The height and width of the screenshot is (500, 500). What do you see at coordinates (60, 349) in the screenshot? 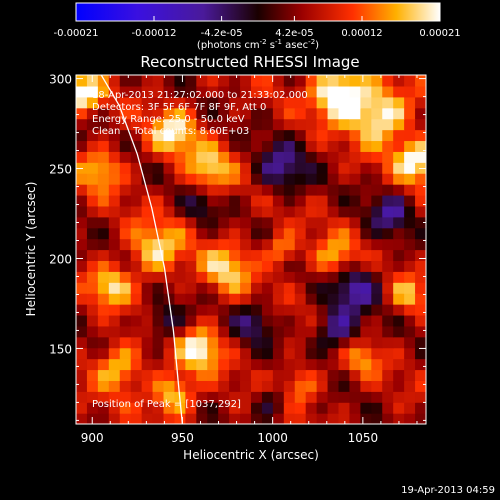
I see `y-tick-label: 150` at bounding box center [60, 349].